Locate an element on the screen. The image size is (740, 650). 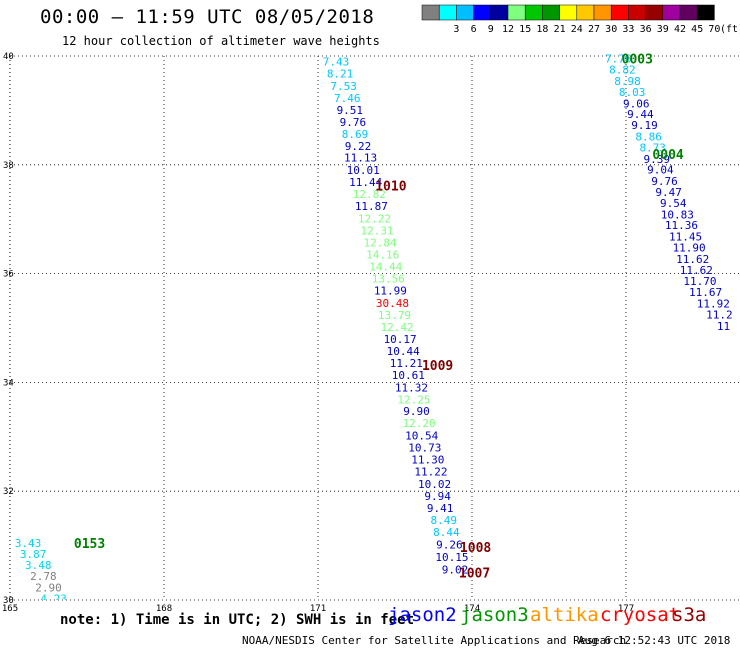
swh-value-label: 11.30 is located at coordinates (427, 460).